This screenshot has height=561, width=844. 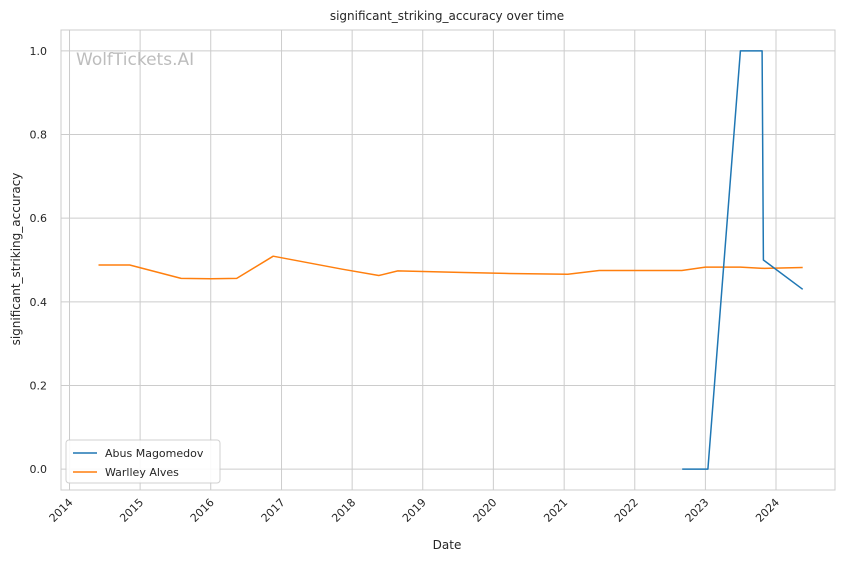 I want to click on legend-label-warlley-alves: Warlley Alves, so click(x=142, y=472).